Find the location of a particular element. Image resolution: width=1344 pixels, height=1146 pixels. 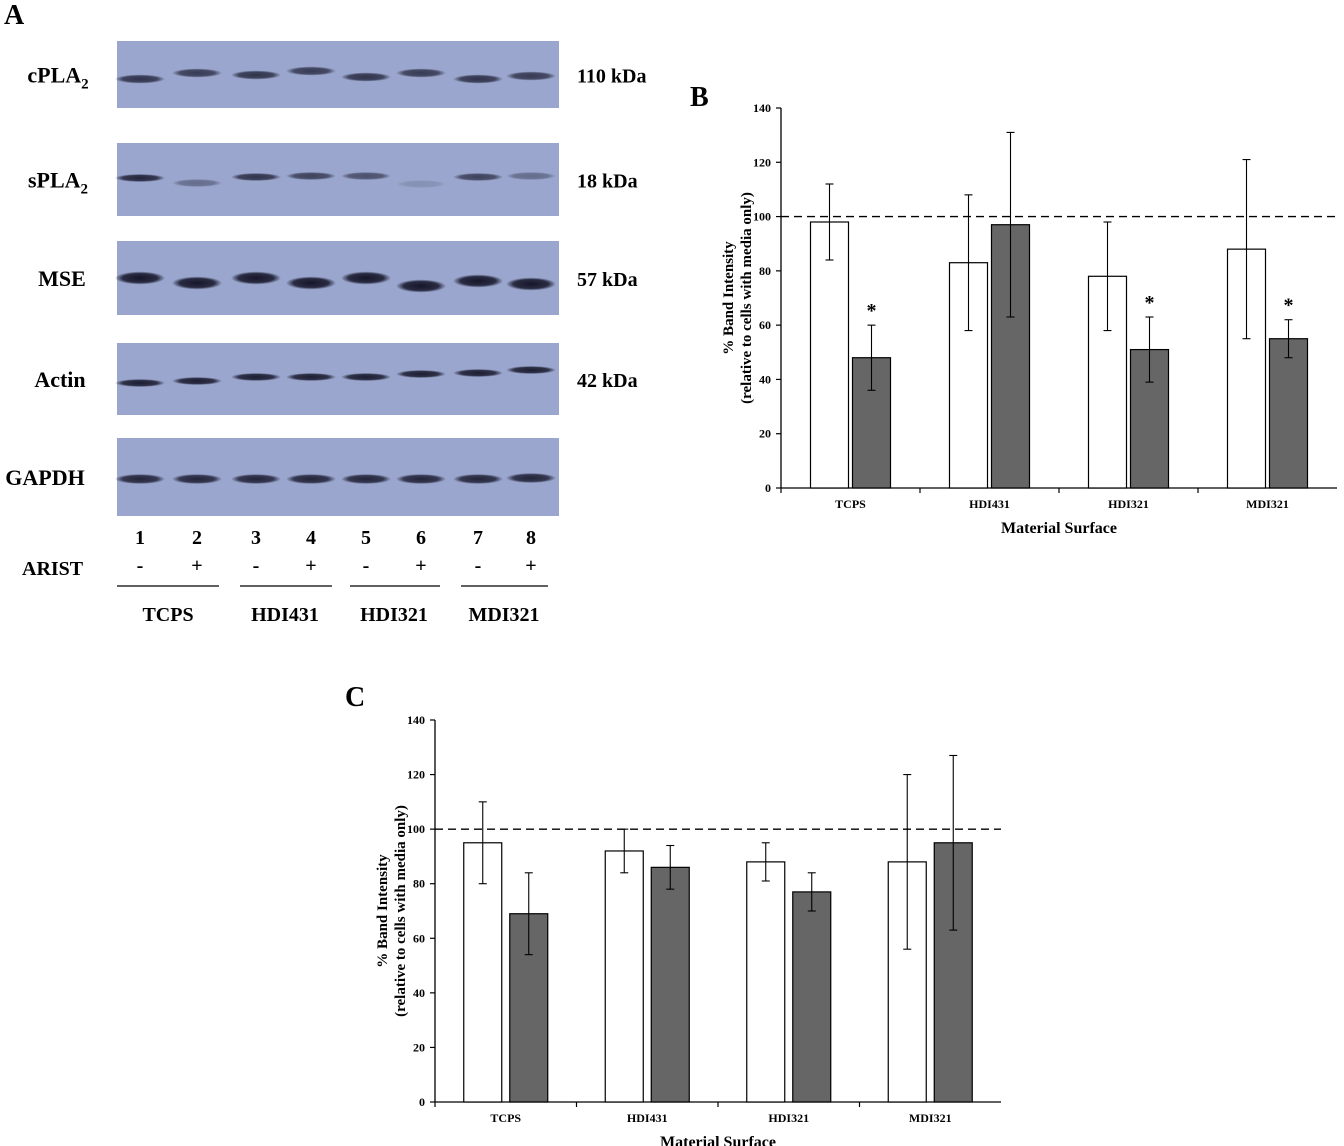

blot-row-label-text: cPLA is located at coordinates (54, 75).